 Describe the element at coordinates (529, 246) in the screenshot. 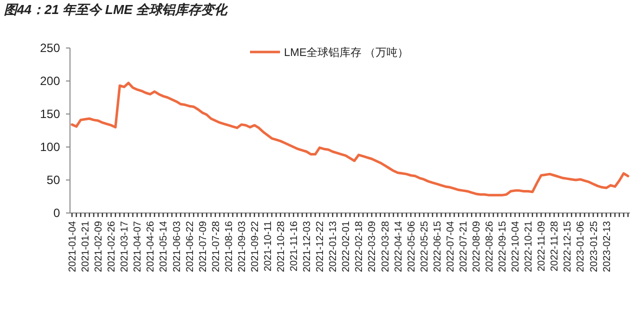

I see `x-tick-label: 2022-10-21` at that location.